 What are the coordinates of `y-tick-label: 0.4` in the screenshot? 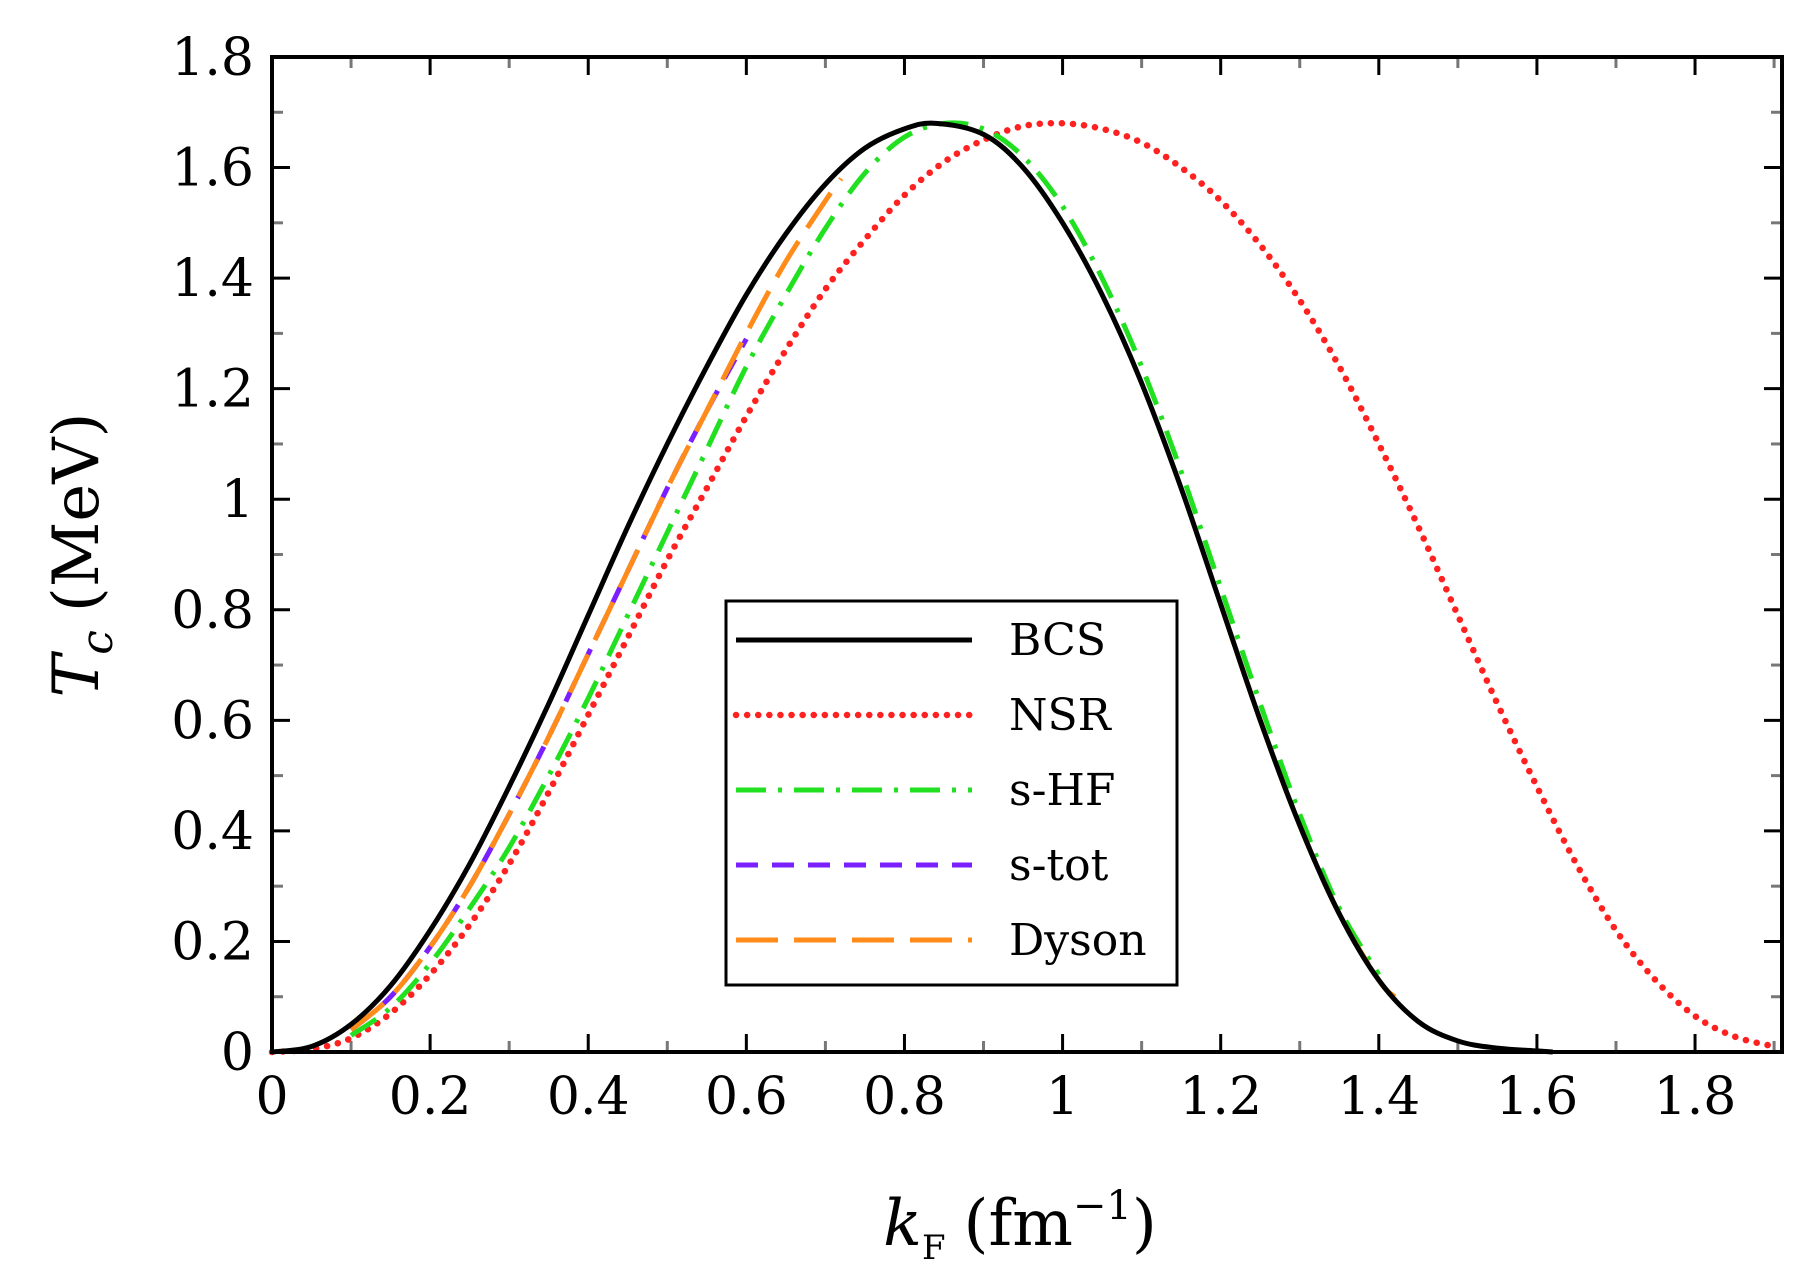 It's located at (212, 832).